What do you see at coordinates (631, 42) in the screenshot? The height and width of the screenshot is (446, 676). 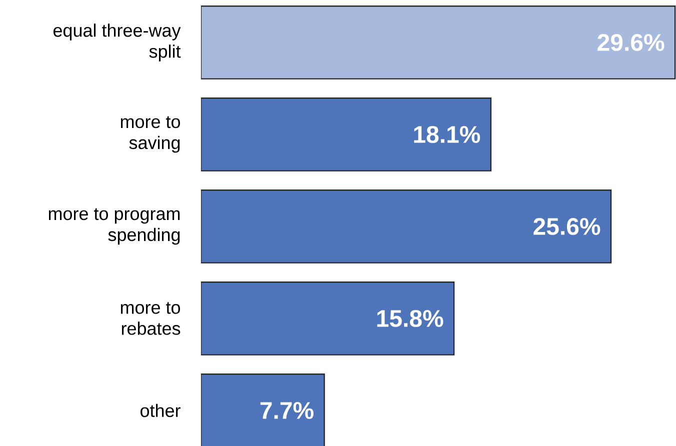 I see `data-label: 29.6%` at bounding box center [631, 42].